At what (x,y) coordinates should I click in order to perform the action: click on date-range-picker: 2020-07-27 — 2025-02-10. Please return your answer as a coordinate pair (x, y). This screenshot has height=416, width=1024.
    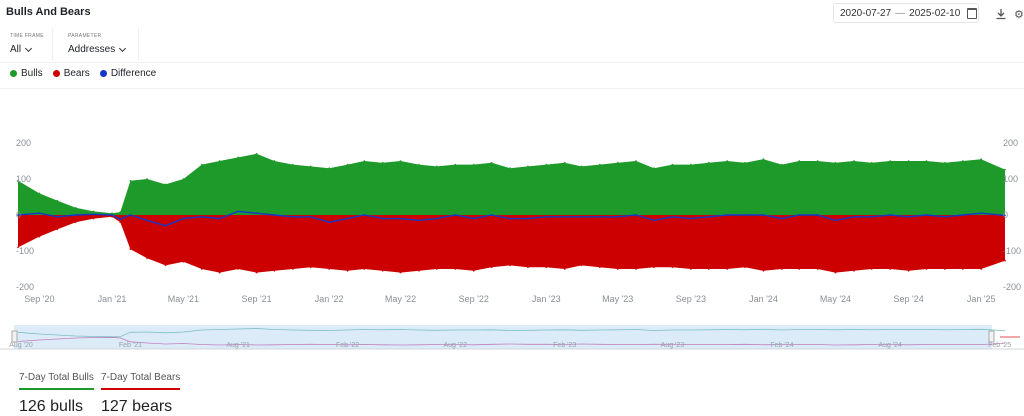
    Looking at the image, I should click on (906, 13).